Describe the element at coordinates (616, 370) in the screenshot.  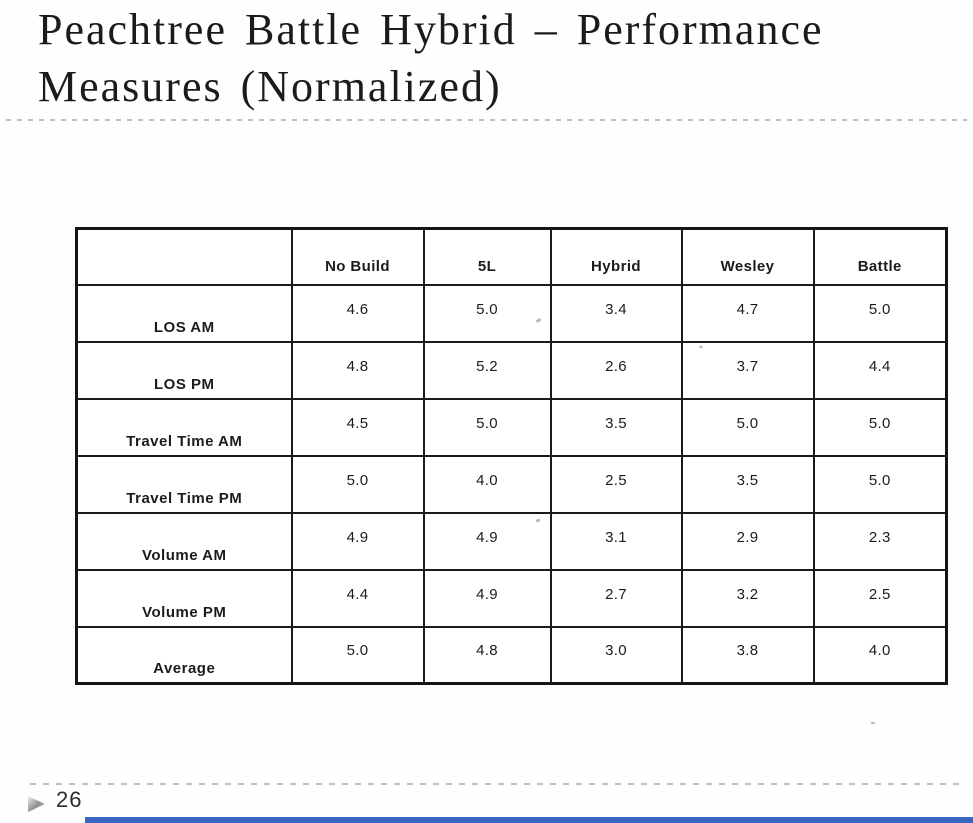
I see `cell-value: 2.6` at that location.